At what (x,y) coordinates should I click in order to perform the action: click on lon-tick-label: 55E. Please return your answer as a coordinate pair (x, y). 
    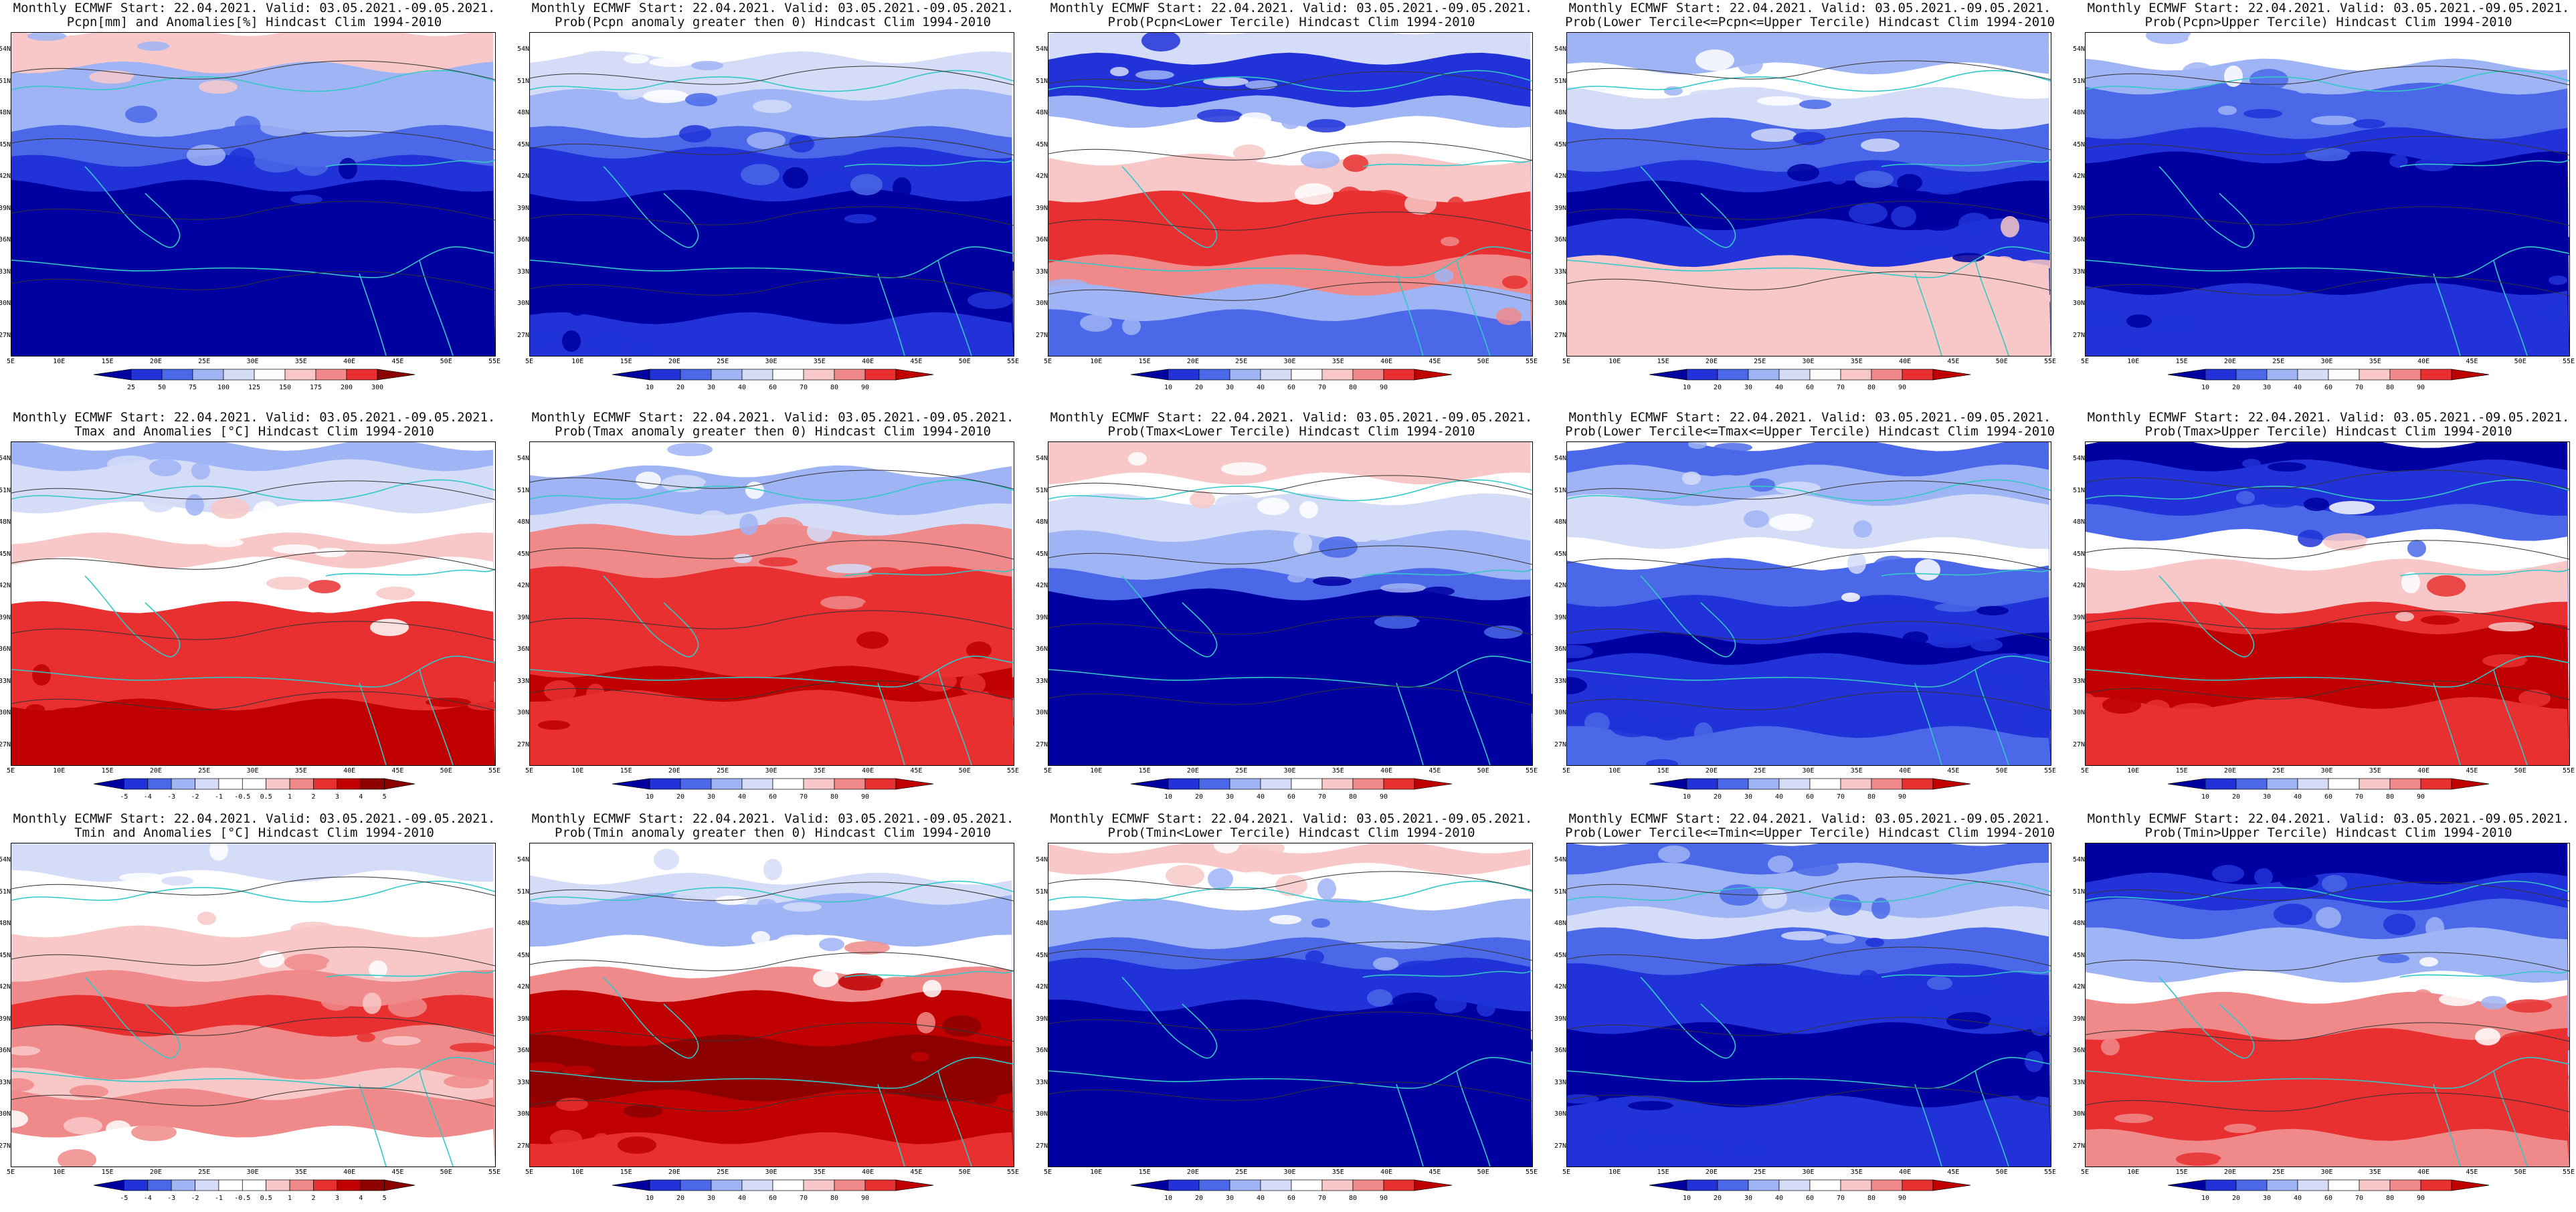
    Looking at the image, I should click on (2568, 771).